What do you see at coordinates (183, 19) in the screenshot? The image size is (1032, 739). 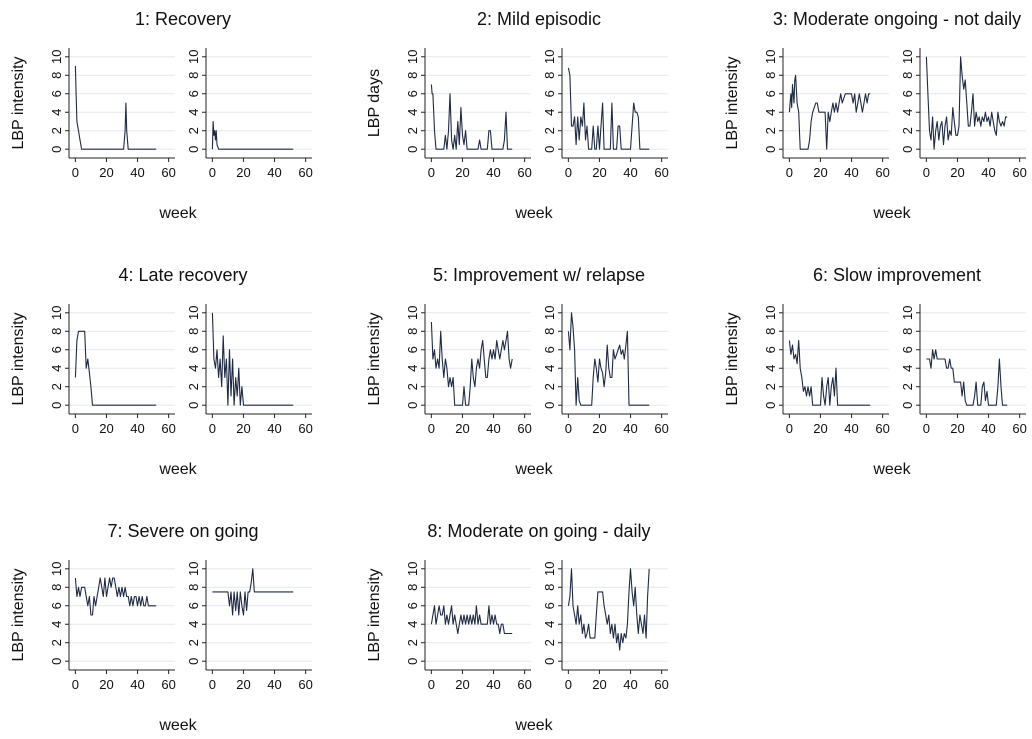 I see `chart-title: 1: Recovery` at bounding box center [183, 19].